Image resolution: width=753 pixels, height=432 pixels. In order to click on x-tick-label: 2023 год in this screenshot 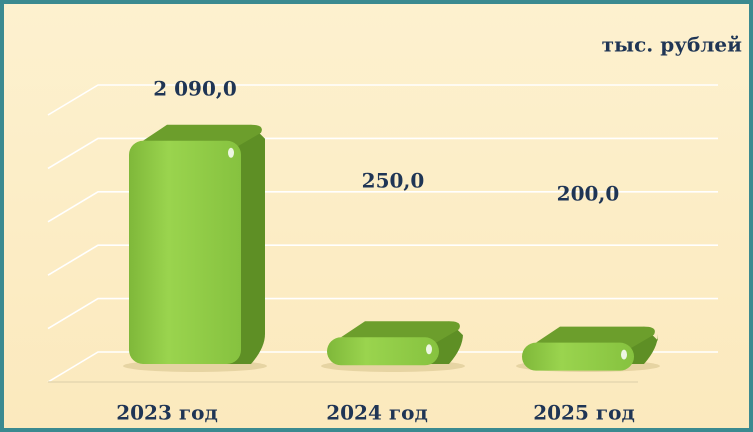, I will do `click(167, 413)`.